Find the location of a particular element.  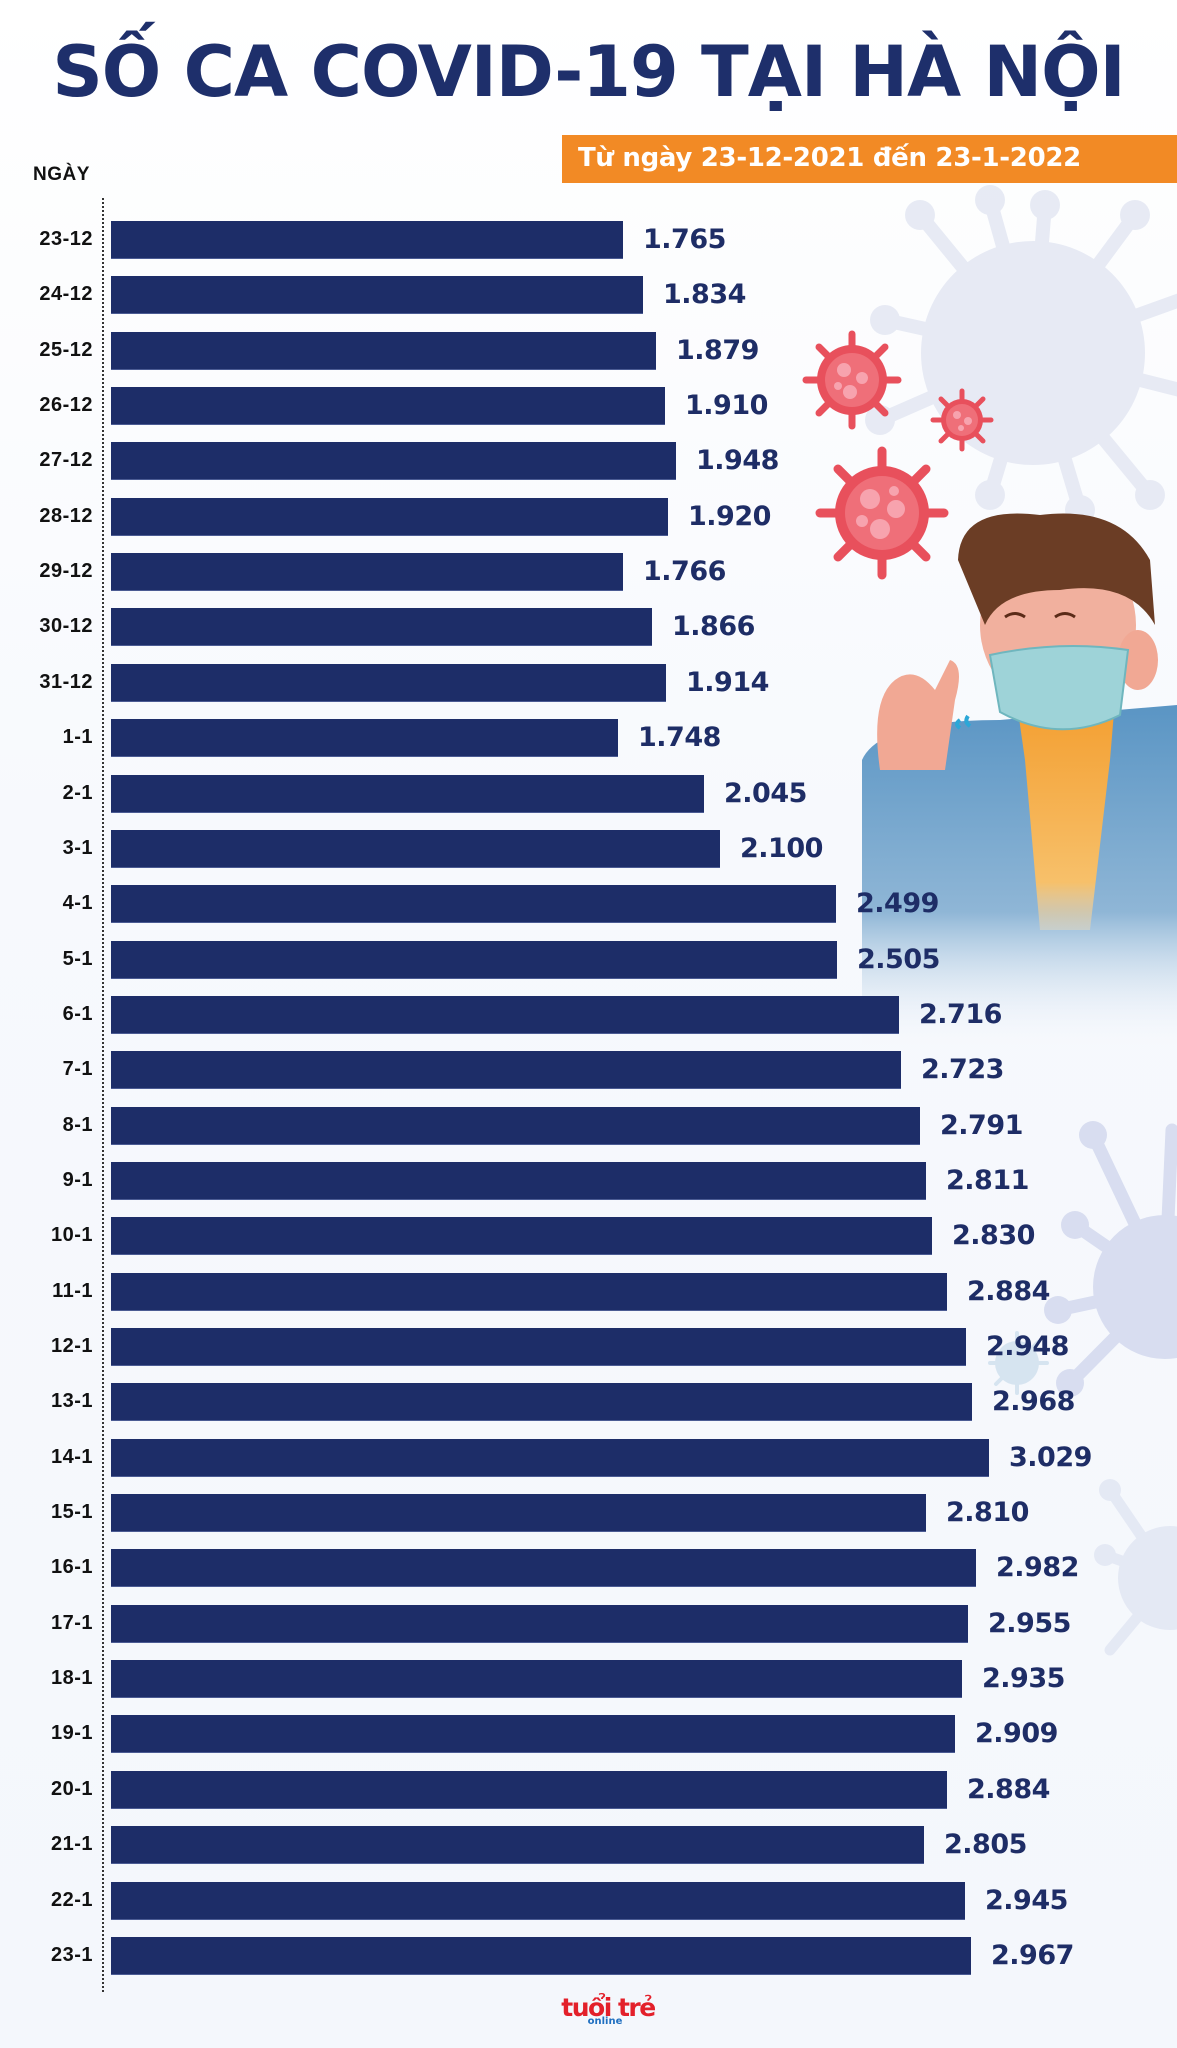

value-label: 2.805 is located at coordinates (985, 1844).